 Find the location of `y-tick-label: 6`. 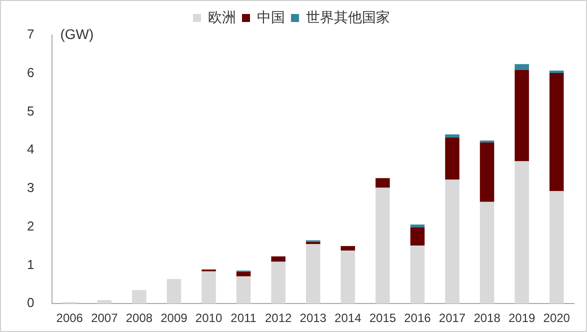

y-tick-label: 6 is located at coordinates (30, 72).